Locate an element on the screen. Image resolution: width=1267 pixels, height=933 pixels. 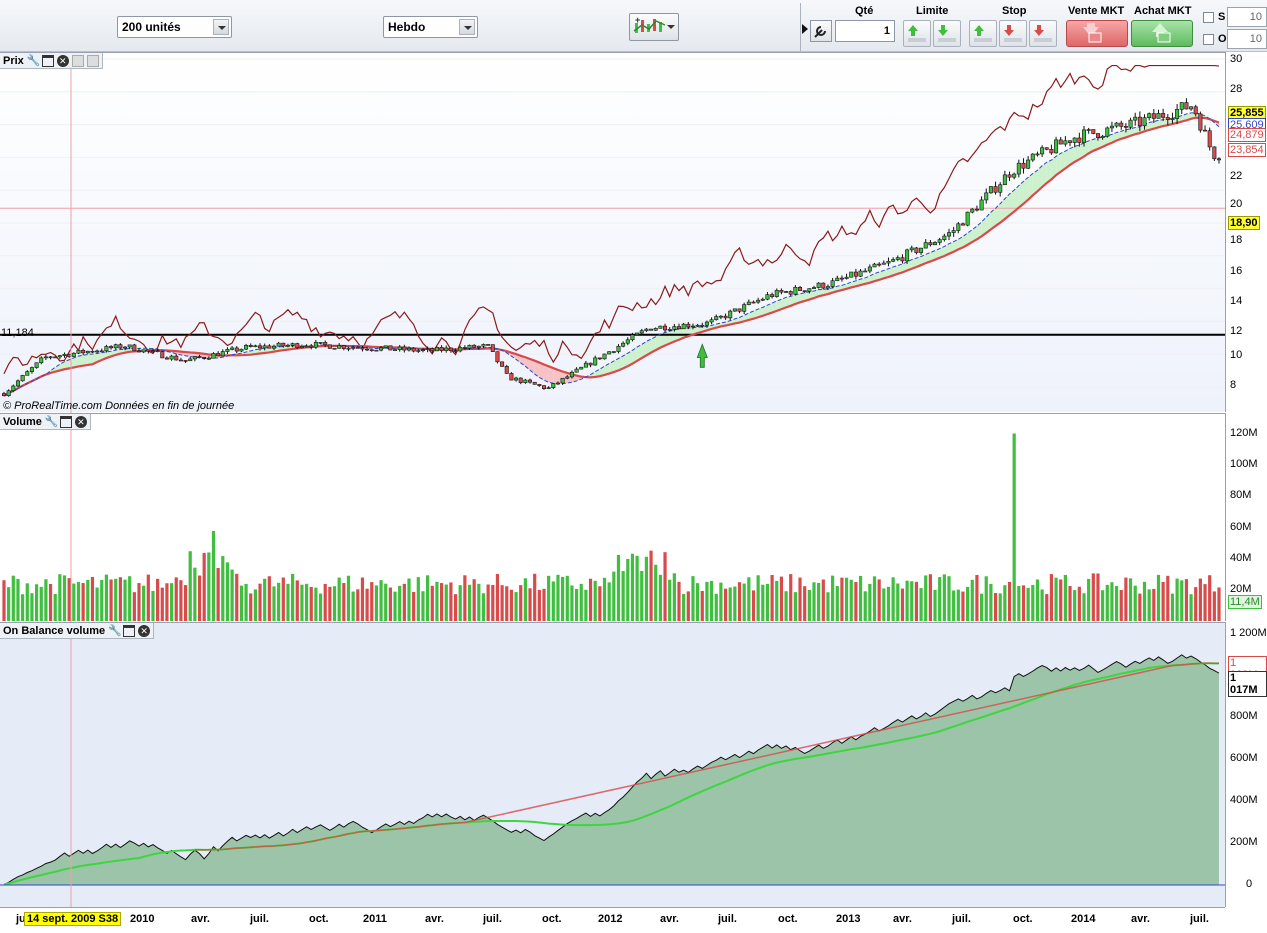
limit-sell-button is located at coordinates (947, 33).